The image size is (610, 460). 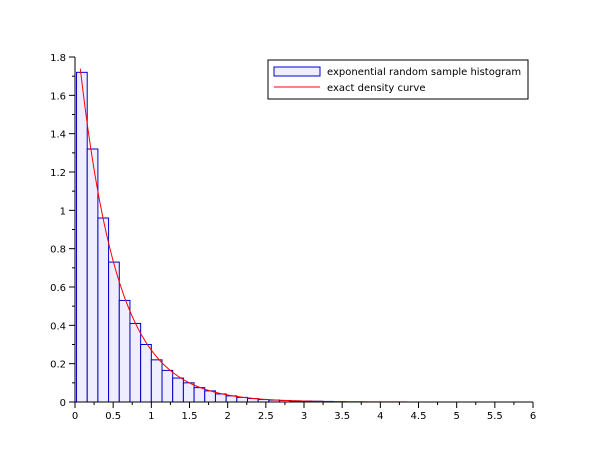 I want to click on x-tick-label: 1, so click(x=151, y=416).